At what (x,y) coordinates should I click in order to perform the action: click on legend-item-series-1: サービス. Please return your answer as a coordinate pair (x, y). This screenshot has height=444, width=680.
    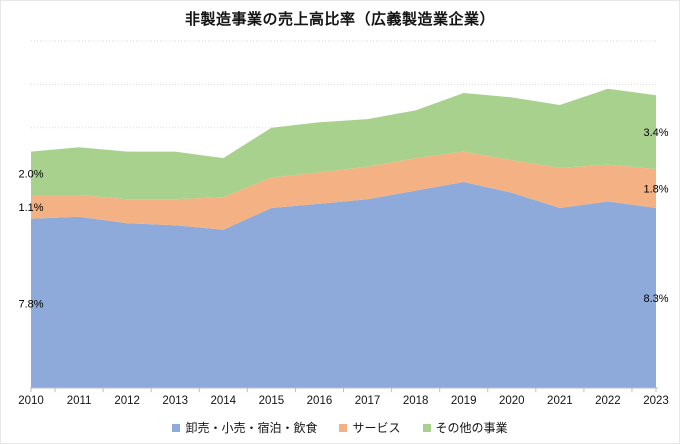
    Looking at the image, I should click on (370, 427).